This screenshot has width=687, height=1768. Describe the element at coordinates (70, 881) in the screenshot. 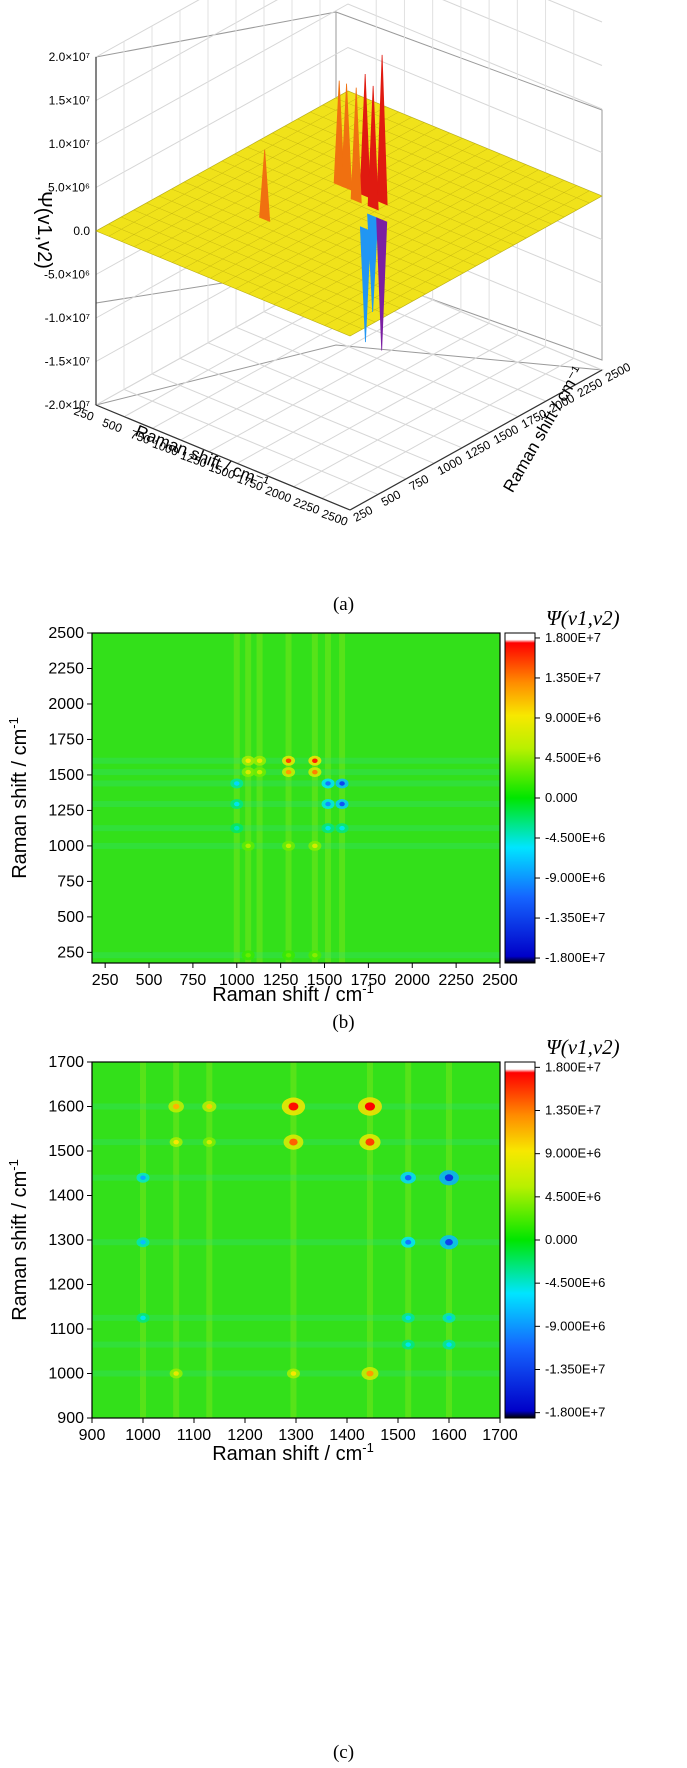

I see `y-tick-label: 750` at that location.